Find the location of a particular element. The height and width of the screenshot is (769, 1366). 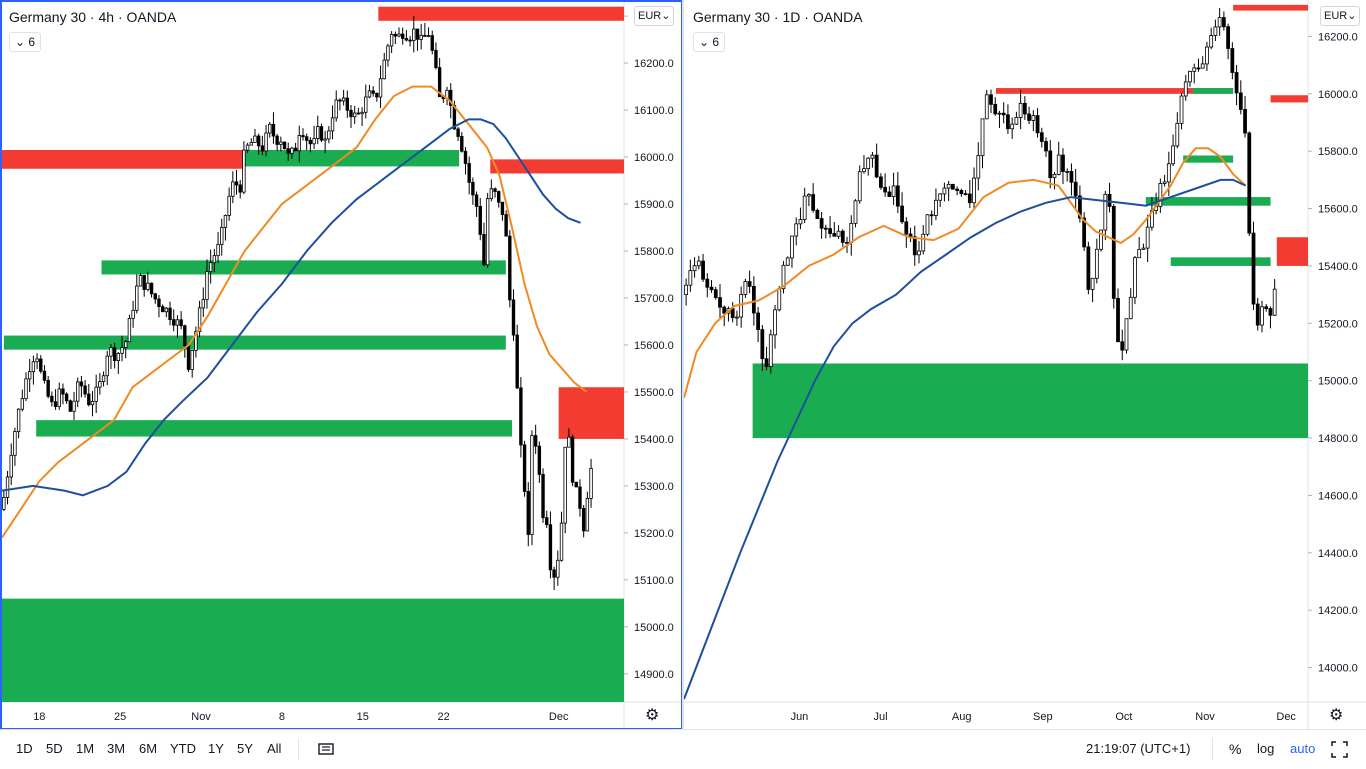

range-ytd: YTD is located at coordinates (183, 748).